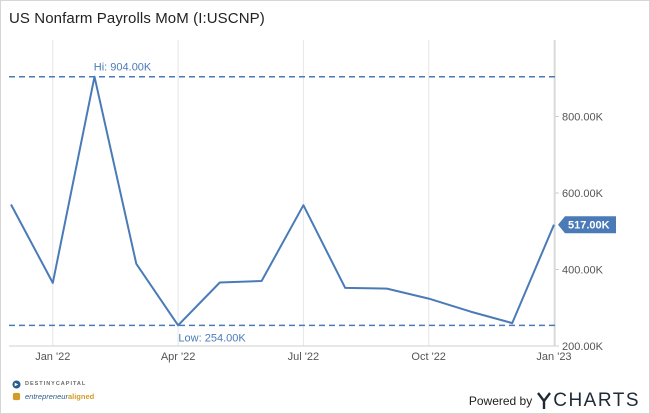  What do you see at coordinates (583, 118) in the screenshot?
I see `y-tick-label: 800.00K` at bounding box center [583, 118].